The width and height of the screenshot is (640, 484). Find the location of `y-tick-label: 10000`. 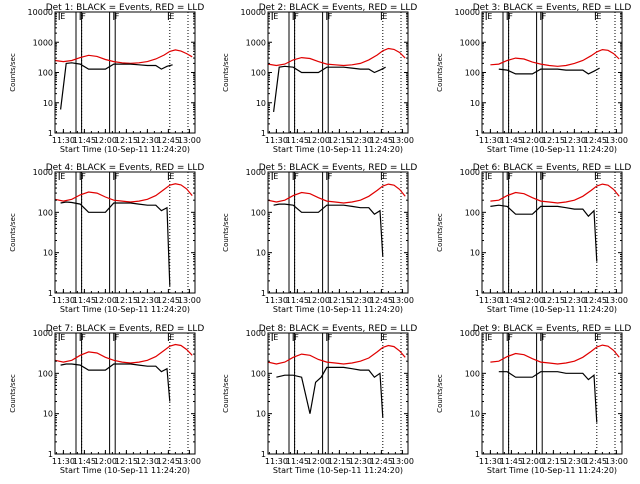

y-tick-label: 10000 is located at coordinates (253, 12).